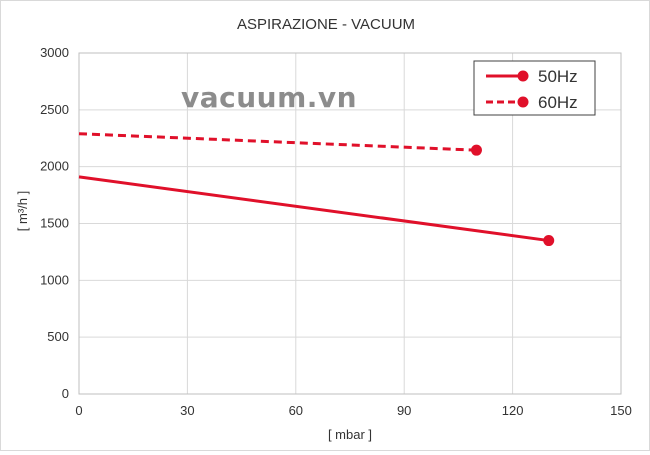 The height and width of the screenshot is (455, 650). What do you see at coordinates (523, 102) in the screenshot?
I see `legend-marker-60hz` at bounding box center [523, 102].